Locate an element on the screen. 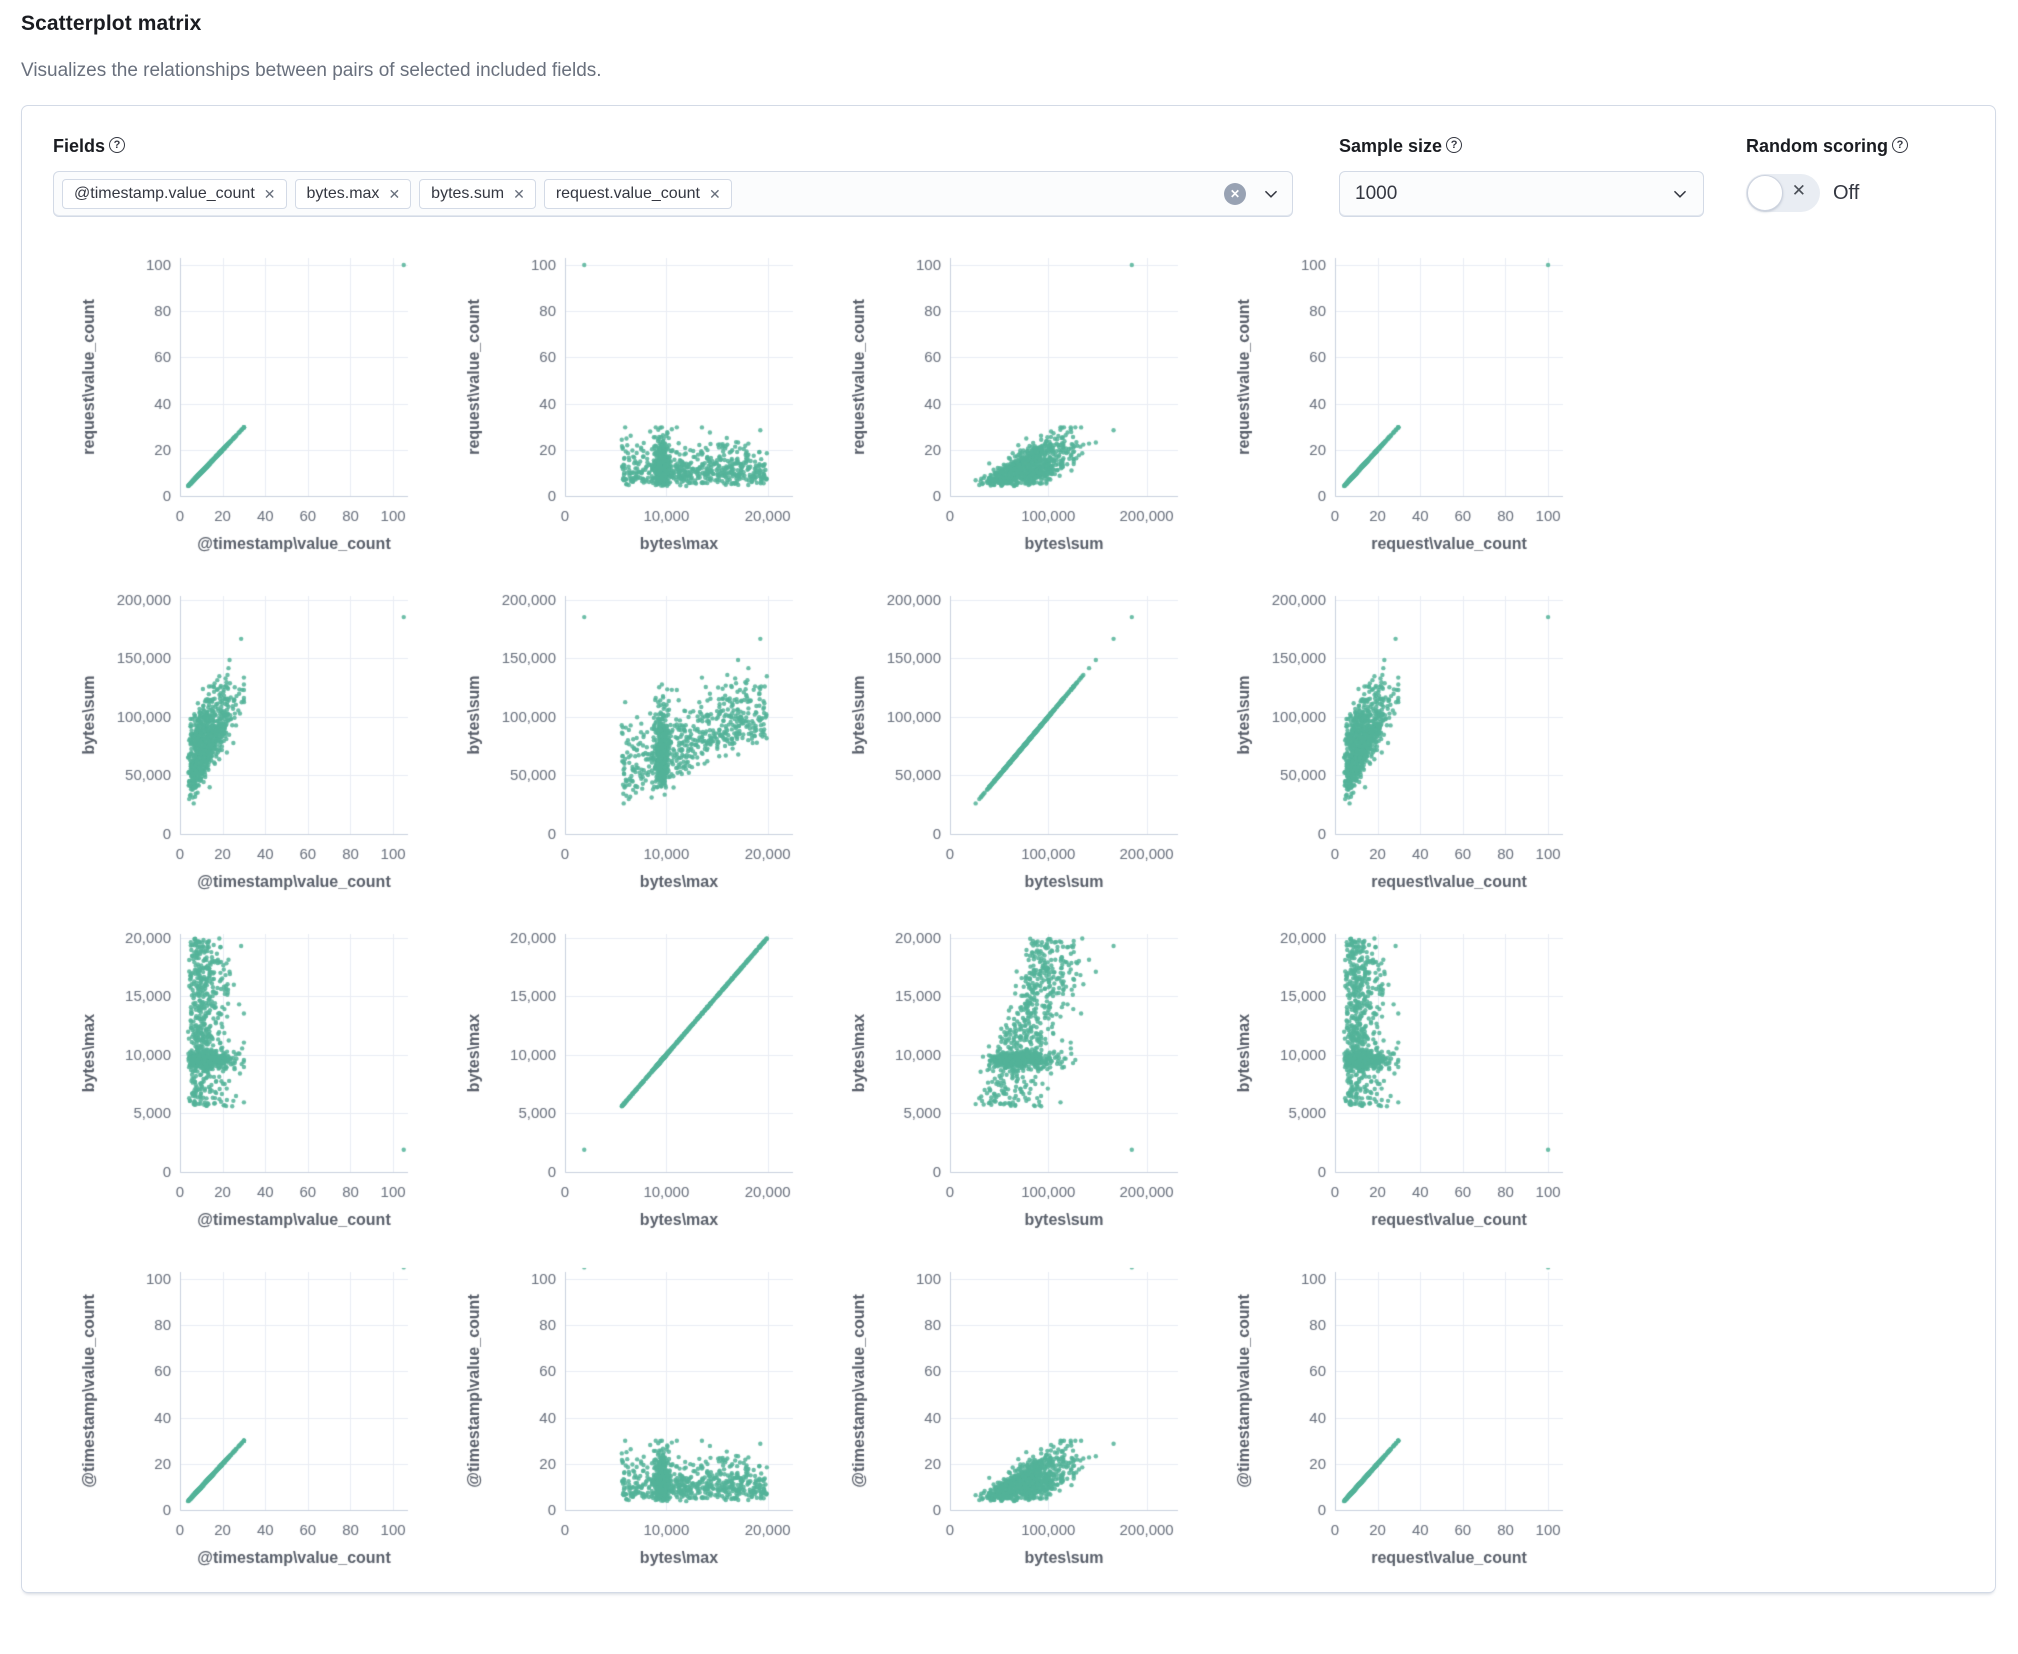 This screenshot has height=1654, width=2018. page-title: Scatterplot matrix is located at coordinates (111, 23).